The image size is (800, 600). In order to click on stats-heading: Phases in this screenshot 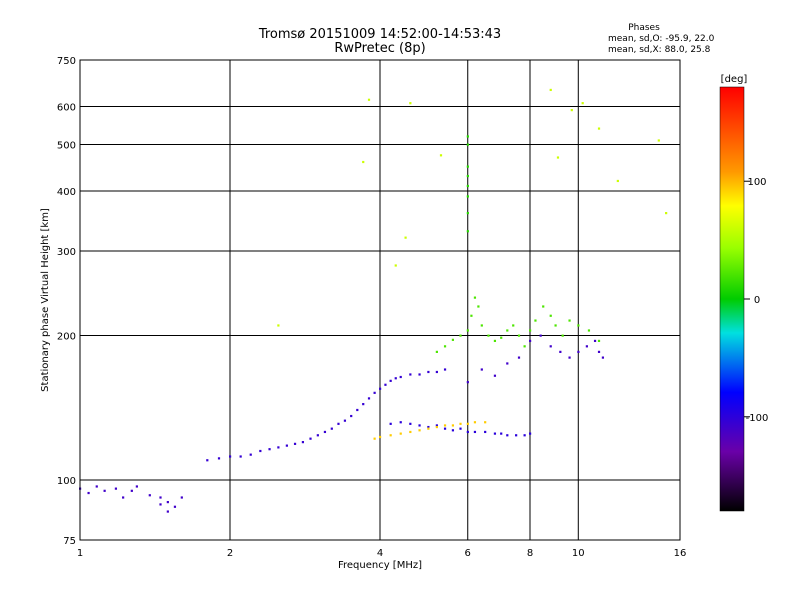, I will do `click(644, 28)`.